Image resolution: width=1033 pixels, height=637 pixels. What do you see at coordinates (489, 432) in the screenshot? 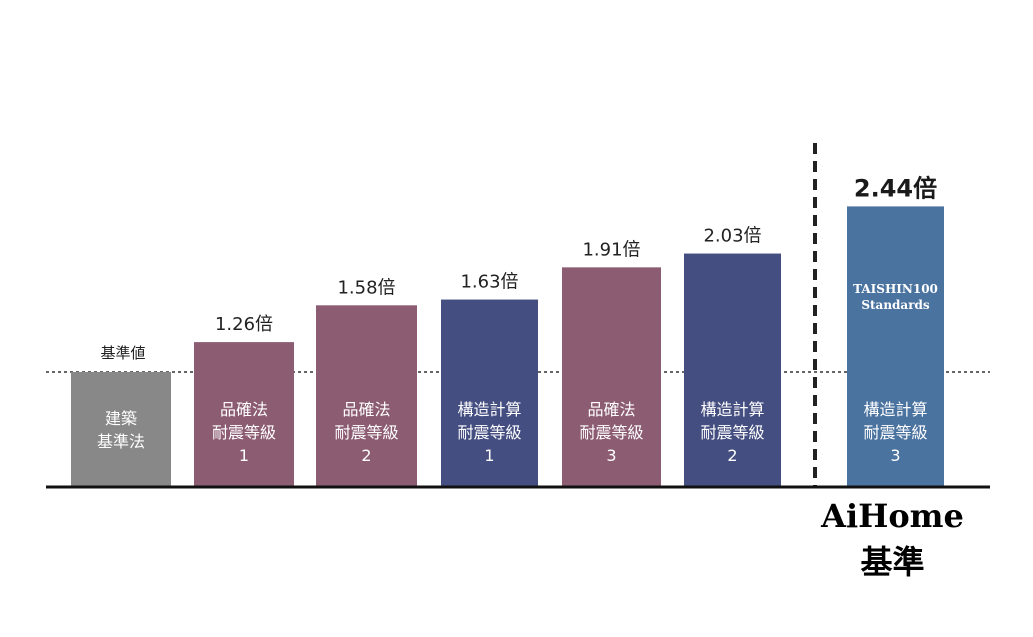
I see `bar-label-4-line-2: 耐震等級` at bounding box center [489, 432].